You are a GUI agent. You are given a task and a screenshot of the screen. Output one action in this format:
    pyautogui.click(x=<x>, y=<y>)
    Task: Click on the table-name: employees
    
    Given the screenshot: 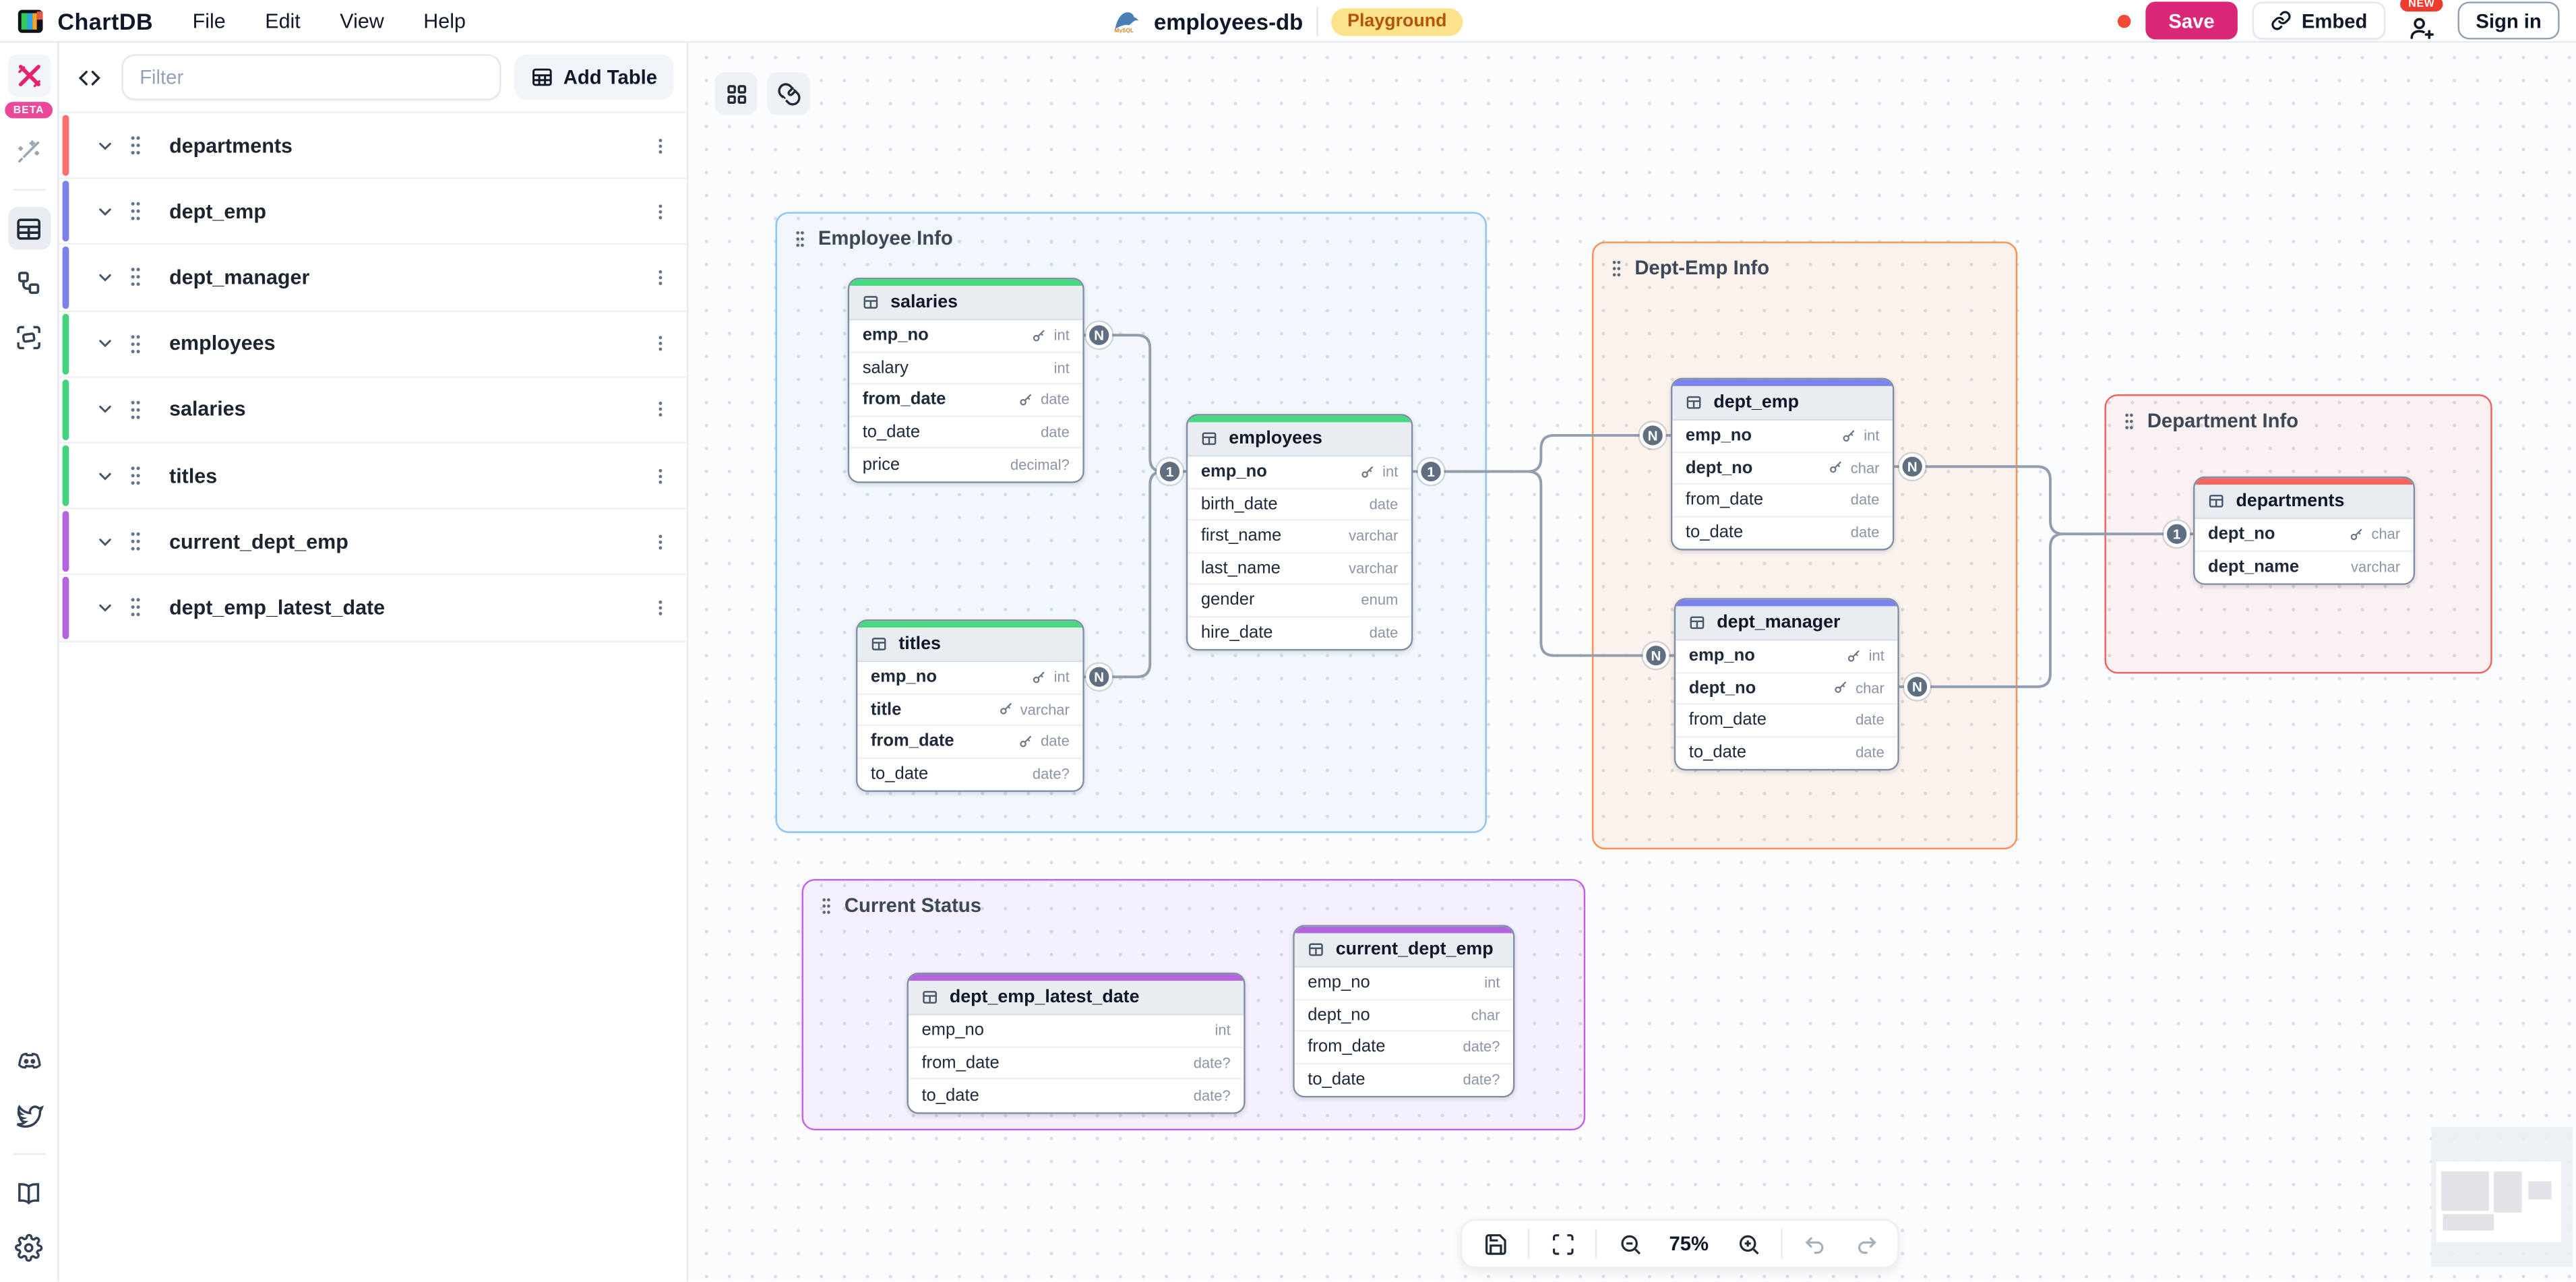 What is the action you would take?
    pyautogui.click(x=223, y=343)
    